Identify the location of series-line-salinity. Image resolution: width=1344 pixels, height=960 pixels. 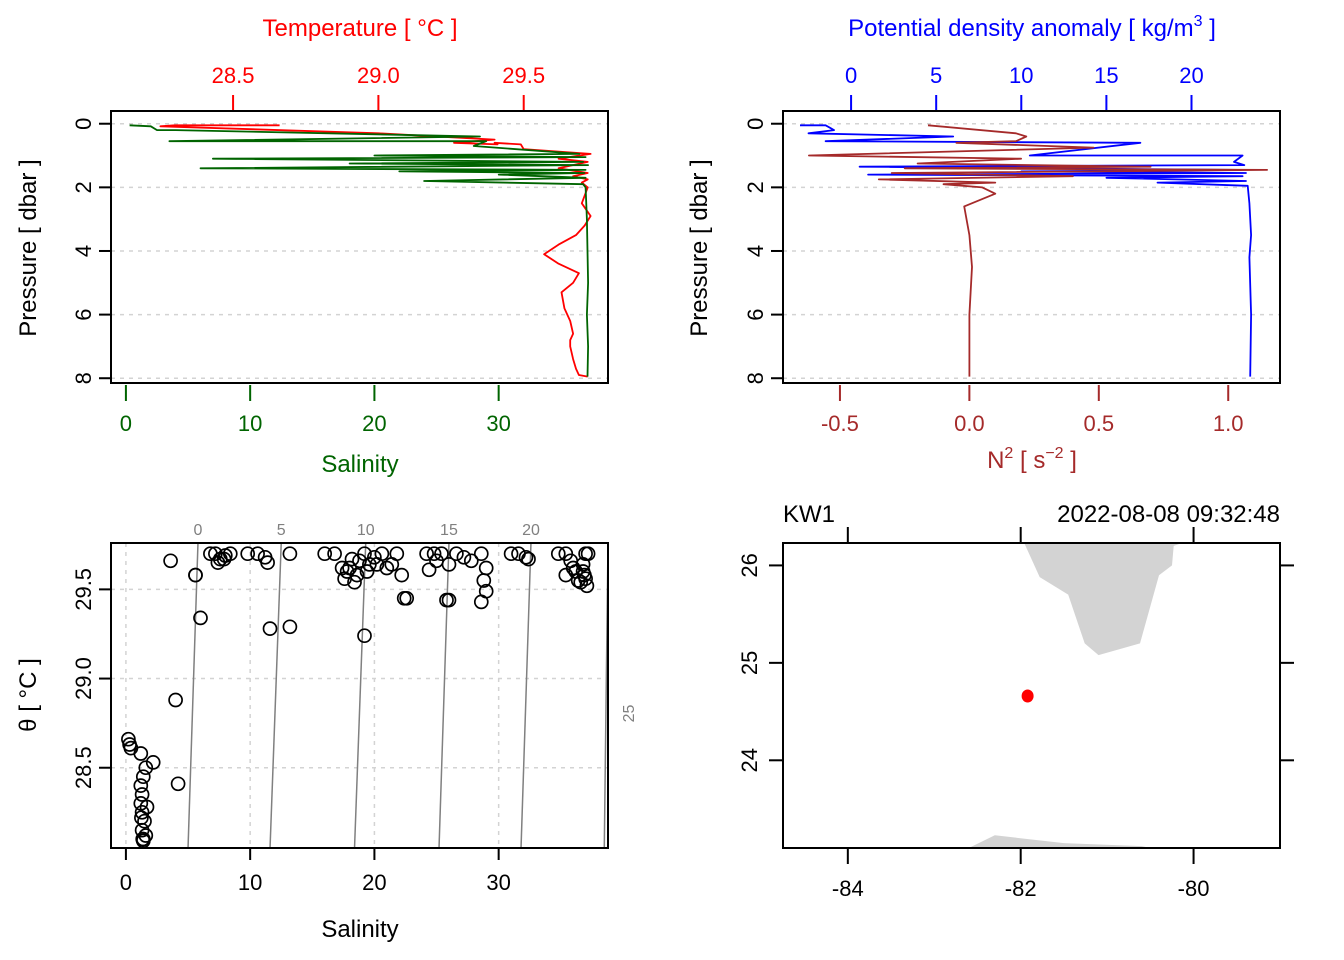
(359, 250).